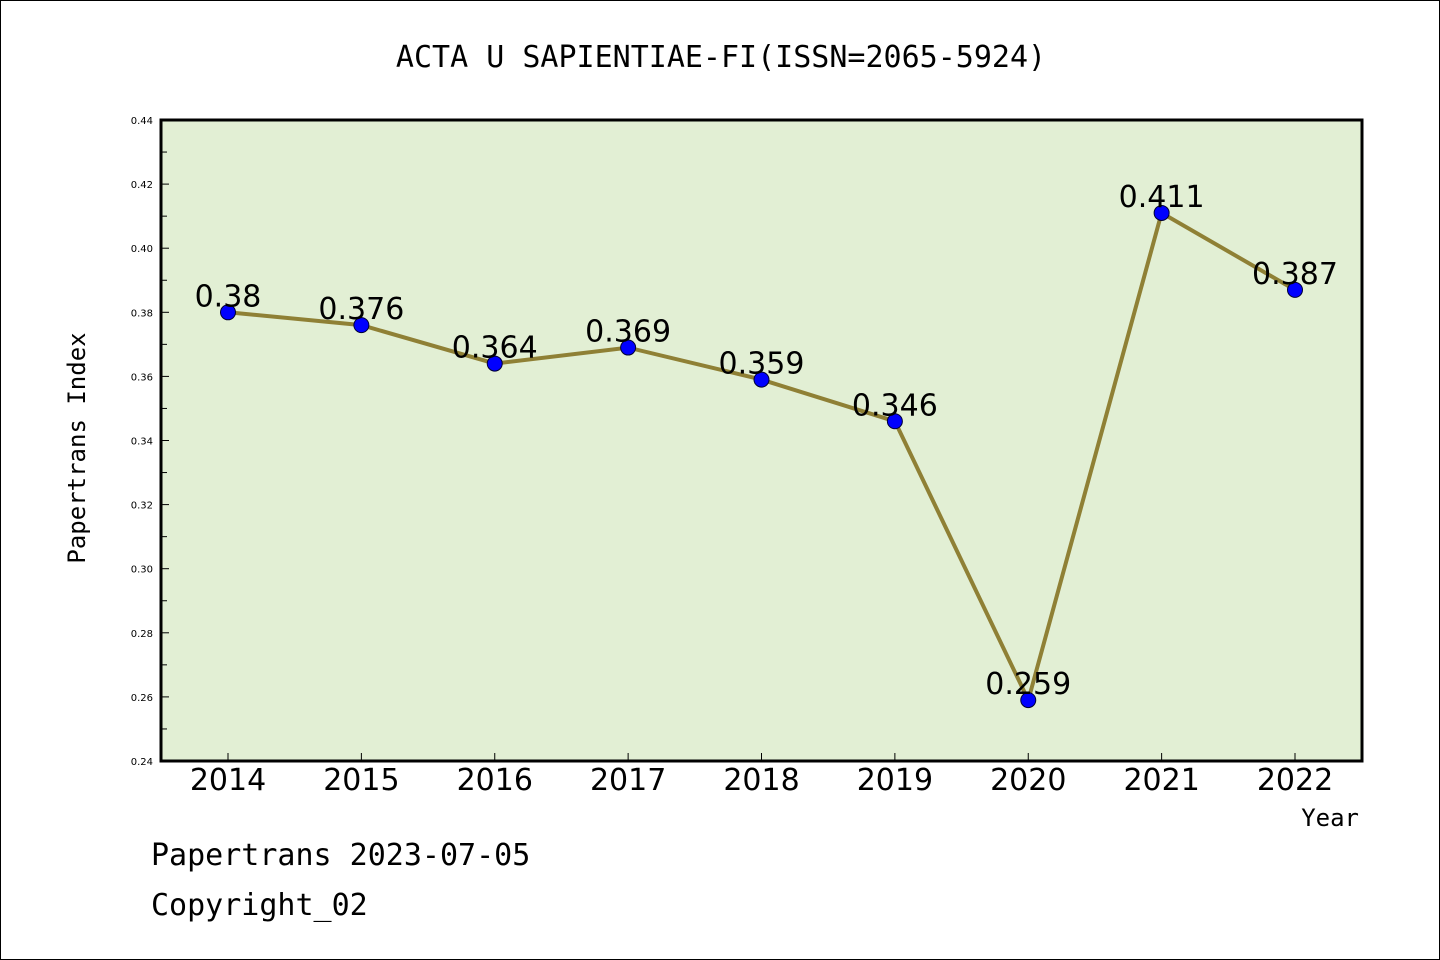 Image resolution: width=1440 pixels, height=960 pixels. Describe the element at coordinates (761, 780) in the screenshot. I see `x-tick-label: 2018` at that location.